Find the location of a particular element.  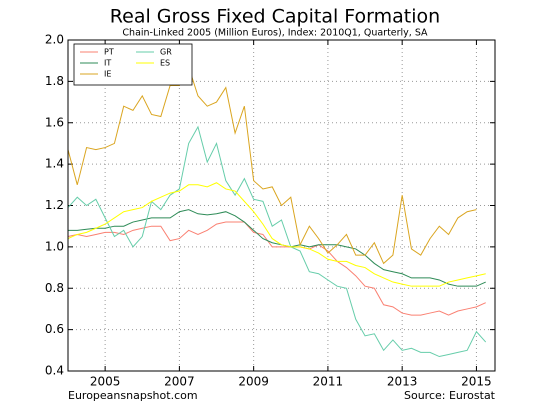

x-tick-label: 2011 is located at coordinates (328, 382).